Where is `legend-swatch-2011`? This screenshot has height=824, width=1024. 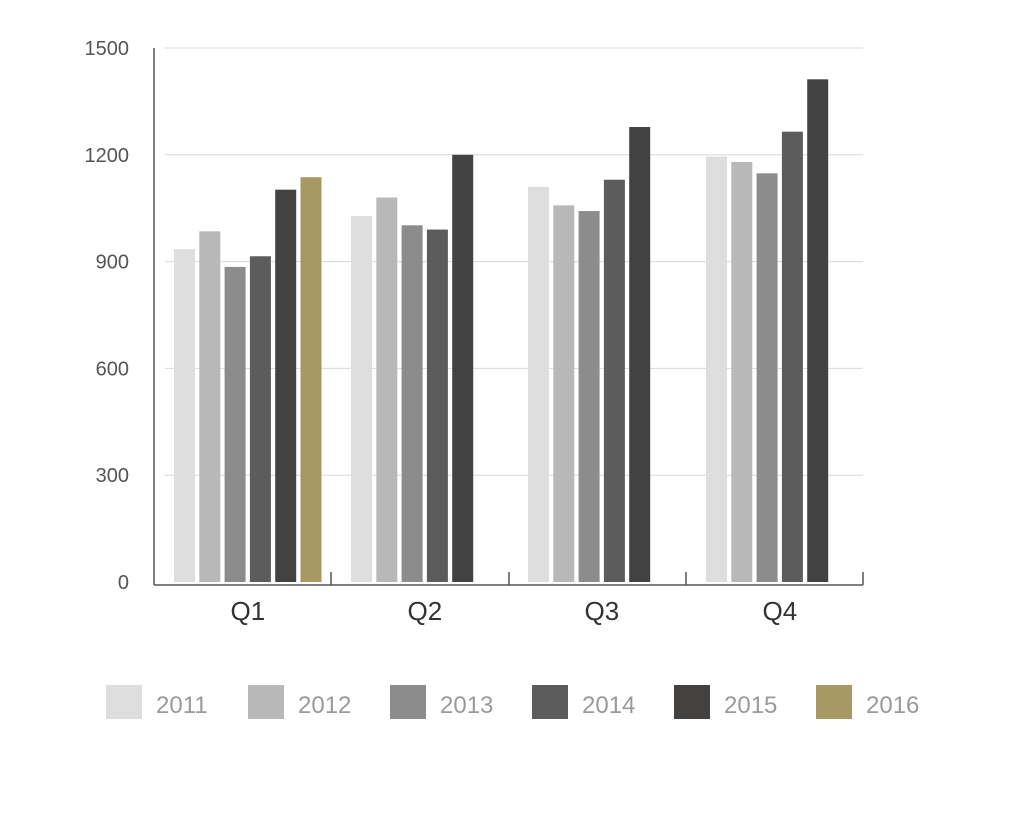 legend-swatch-2011 is located at coordinates (124, 702).